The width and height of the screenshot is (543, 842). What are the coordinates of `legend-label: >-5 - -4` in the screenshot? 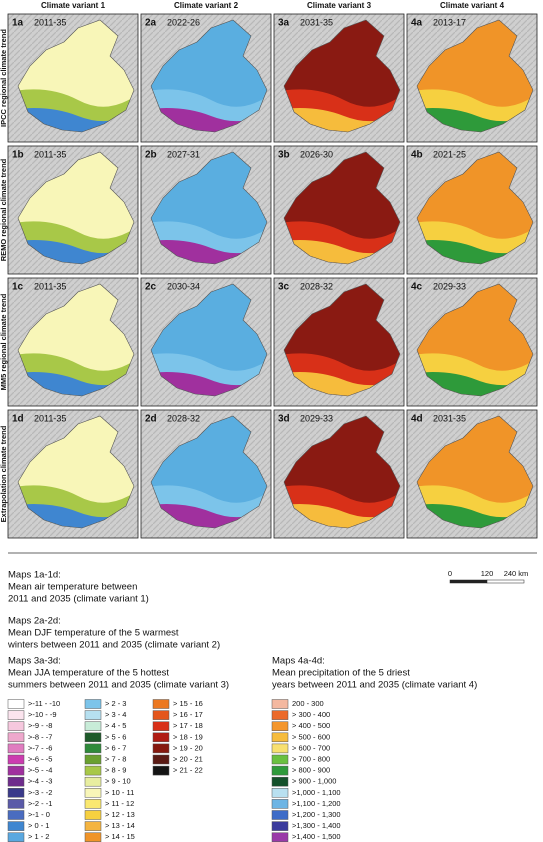 It's located at (40, 770).